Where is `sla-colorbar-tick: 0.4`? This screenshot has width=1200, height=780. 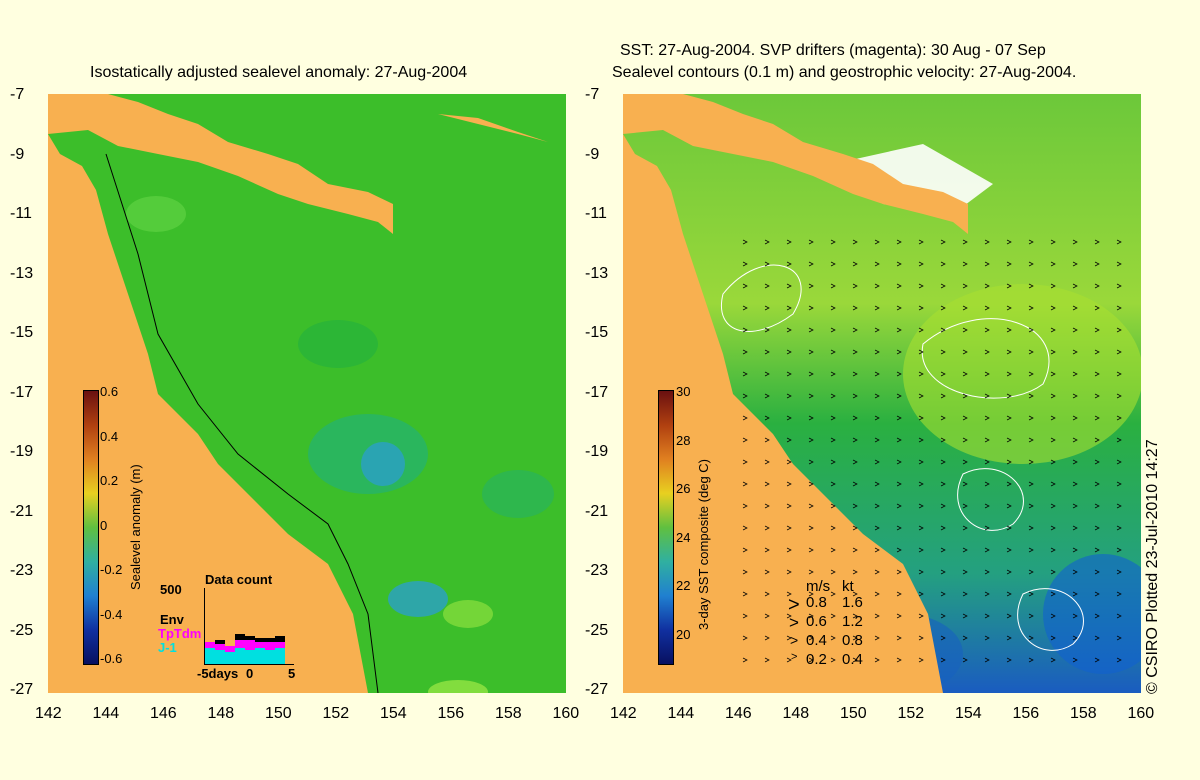
sla-colorbar-tick: 0.4 is located at coordinates (109, 436).